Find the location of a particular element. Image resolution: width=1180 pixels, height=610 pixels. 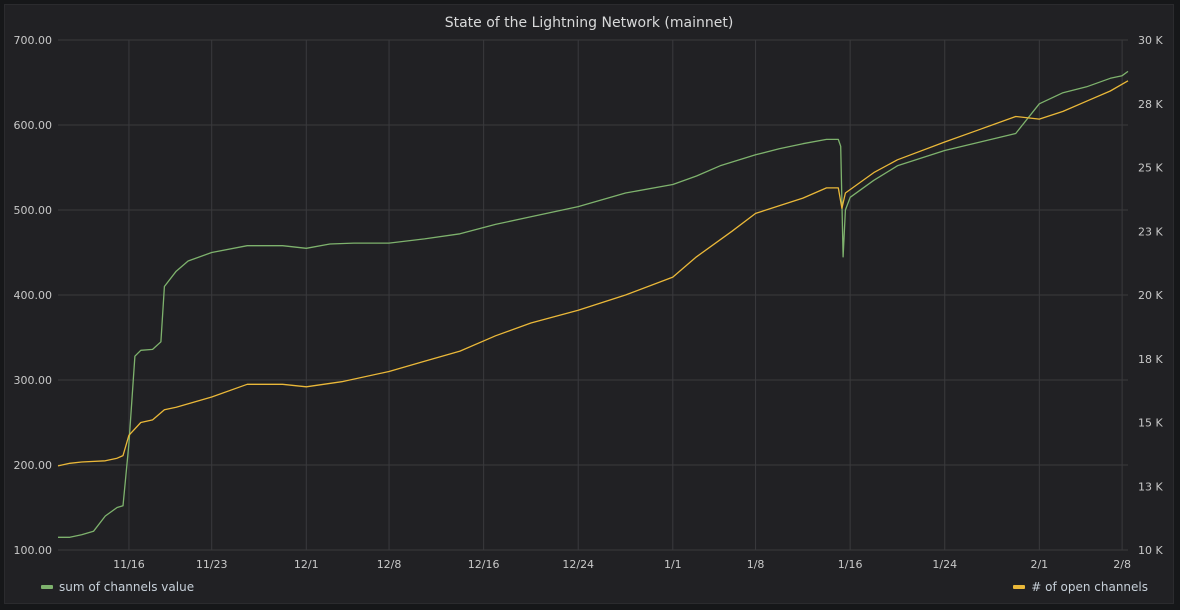

y-left-tick-label: 200.00 is located at coordinates (33, 465).